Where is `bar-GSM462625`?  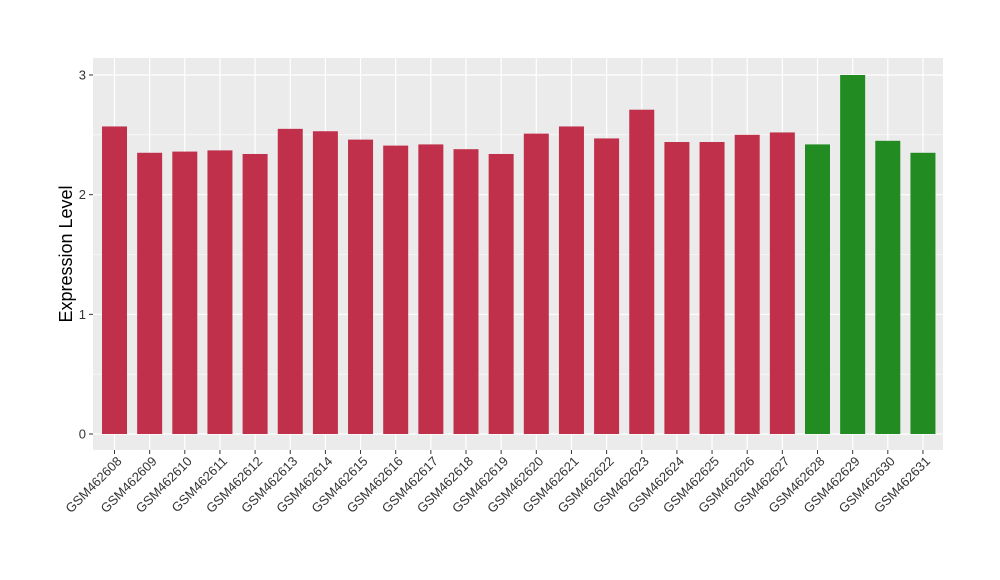
bar-GSM462625 is located at coordinates (712, 288).